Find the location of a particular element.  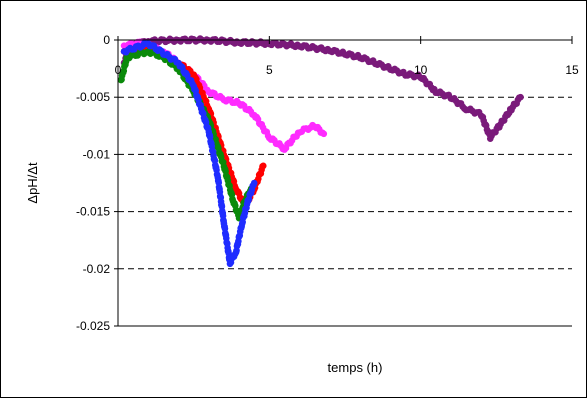

x-tick-labels: 0 5 10 15 is located at coordinates (347, 56).